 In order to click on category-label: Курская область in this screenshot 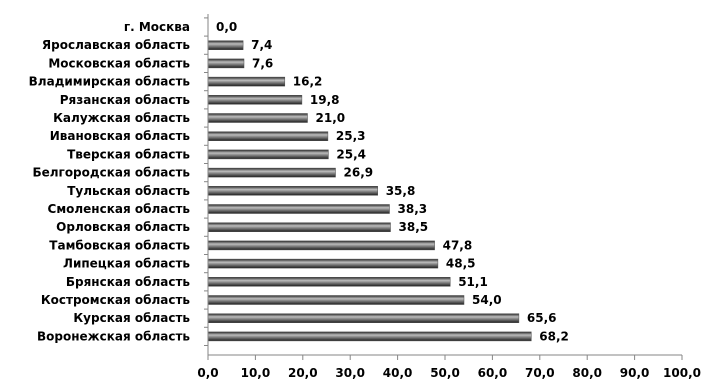, I will do `click(131, 318)`.